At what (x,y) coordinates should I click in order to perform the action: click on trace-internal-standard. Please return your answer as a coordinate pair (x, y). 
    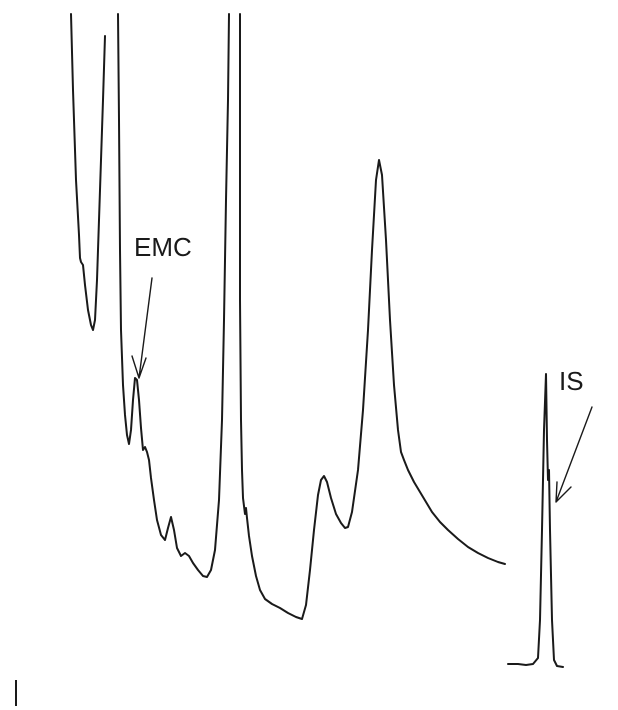
    Looking at the image, I should click on (535, 520).